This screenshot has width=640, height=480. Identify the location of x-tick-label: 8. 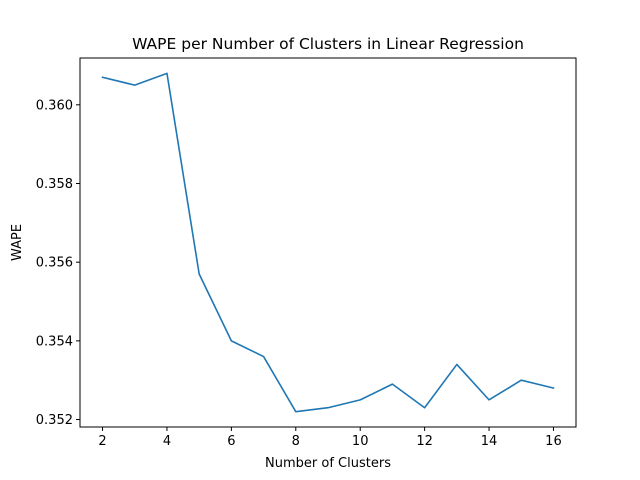
(296, 441).